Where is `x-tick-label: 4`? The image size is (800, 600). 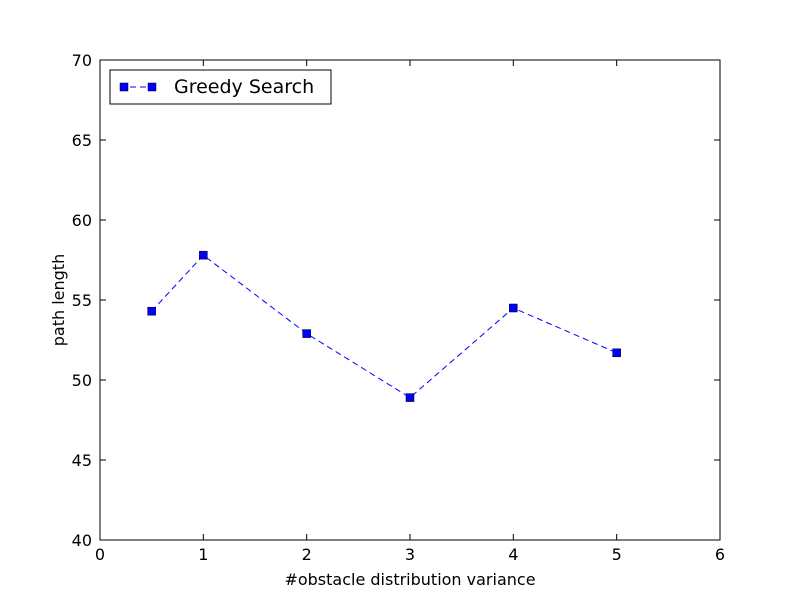 x-tick-label: 4 is located at coordinates (513, 554).